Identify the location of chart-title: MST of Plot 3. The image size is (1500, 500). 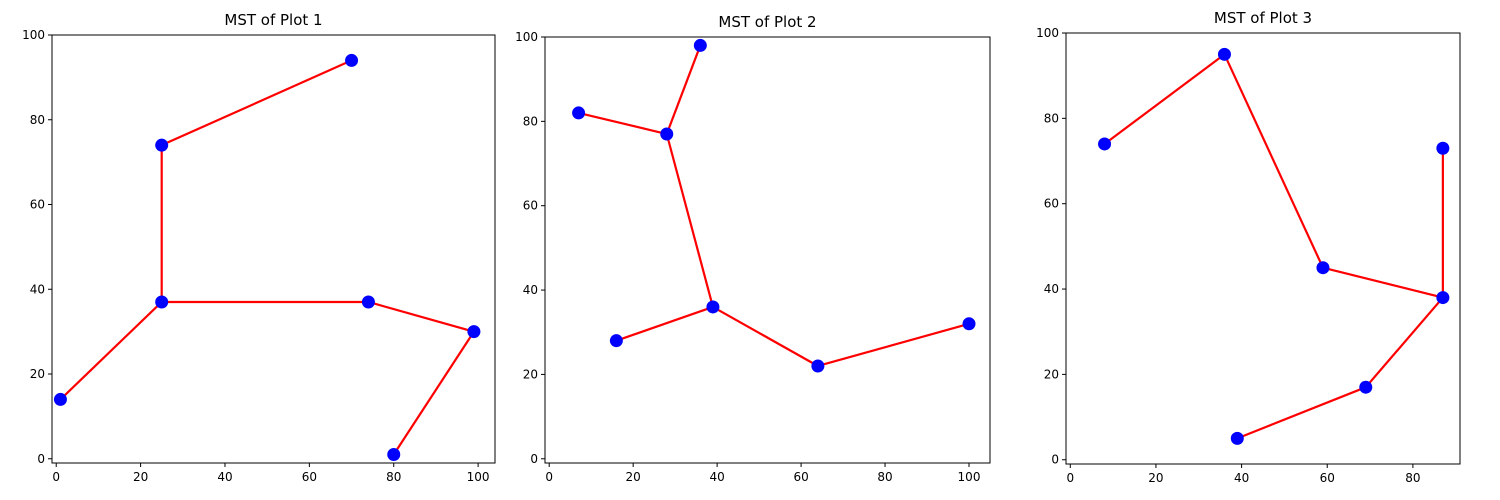
(1263, 18).